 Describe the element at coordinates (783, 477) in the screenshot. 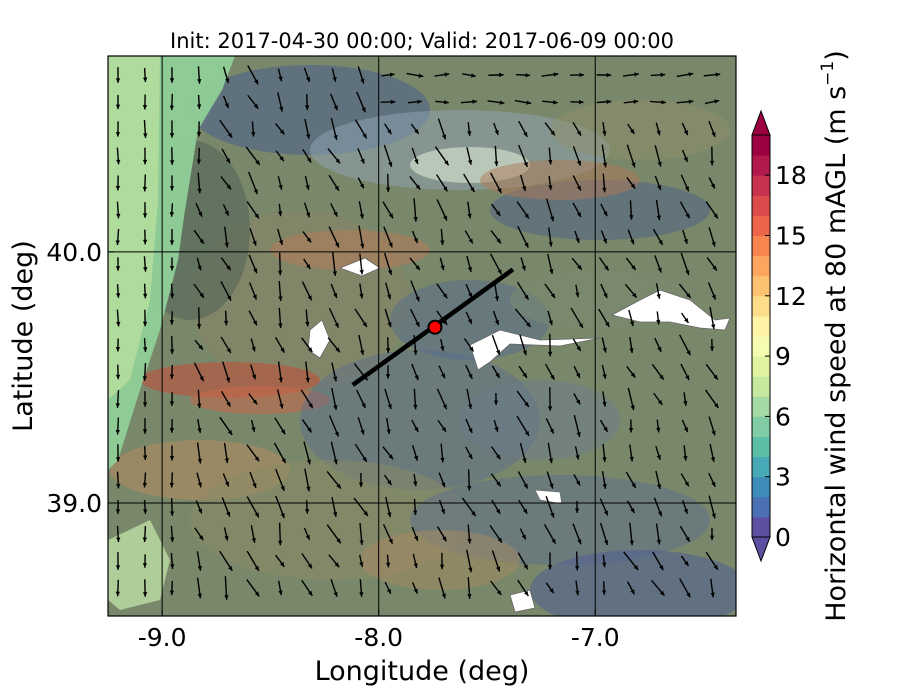

I see `colorbar-tick-label: 3` at that location.